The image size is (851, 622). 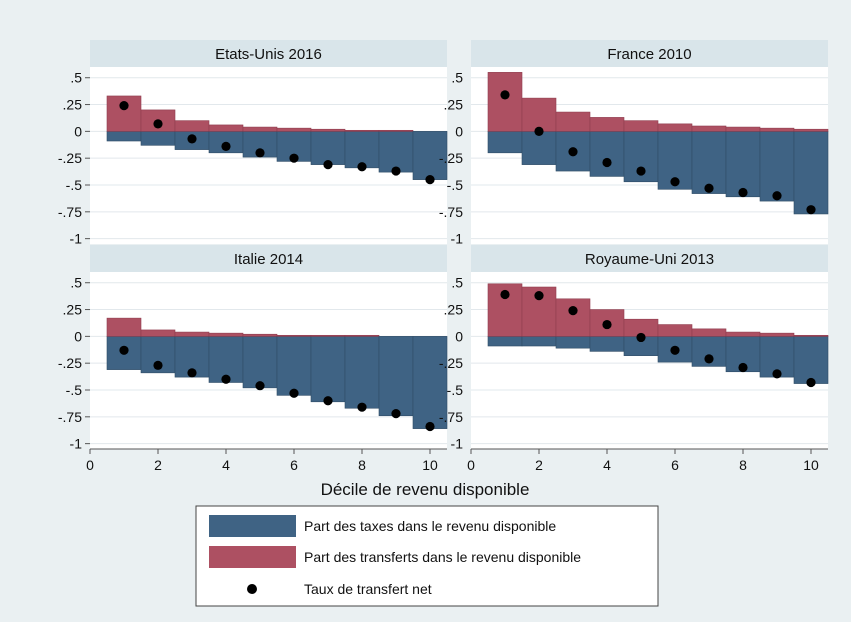 What do you see at coordinates (425, 489) in the screenshot?
I see `x-axis-title-group: Décile de revenu disponible` at bounding box center [425, 489].